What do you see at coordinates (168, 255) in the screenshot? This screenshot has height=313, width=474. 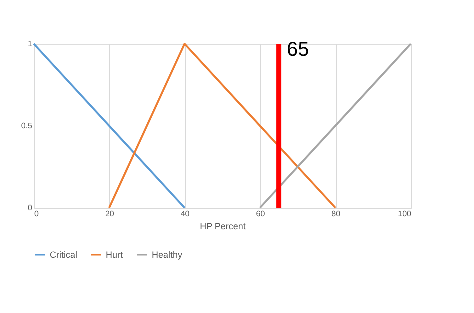 I see `legend-label: Healthy` at bounding box center [168, 255].